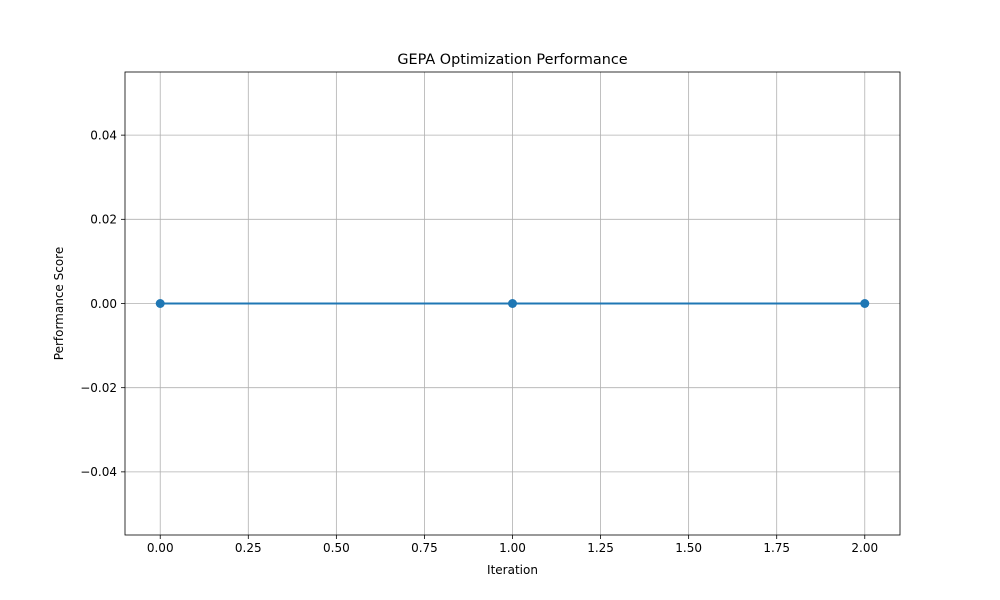  I want to click on chart-title: GEPA Optimization Performance, so click(512, 60).